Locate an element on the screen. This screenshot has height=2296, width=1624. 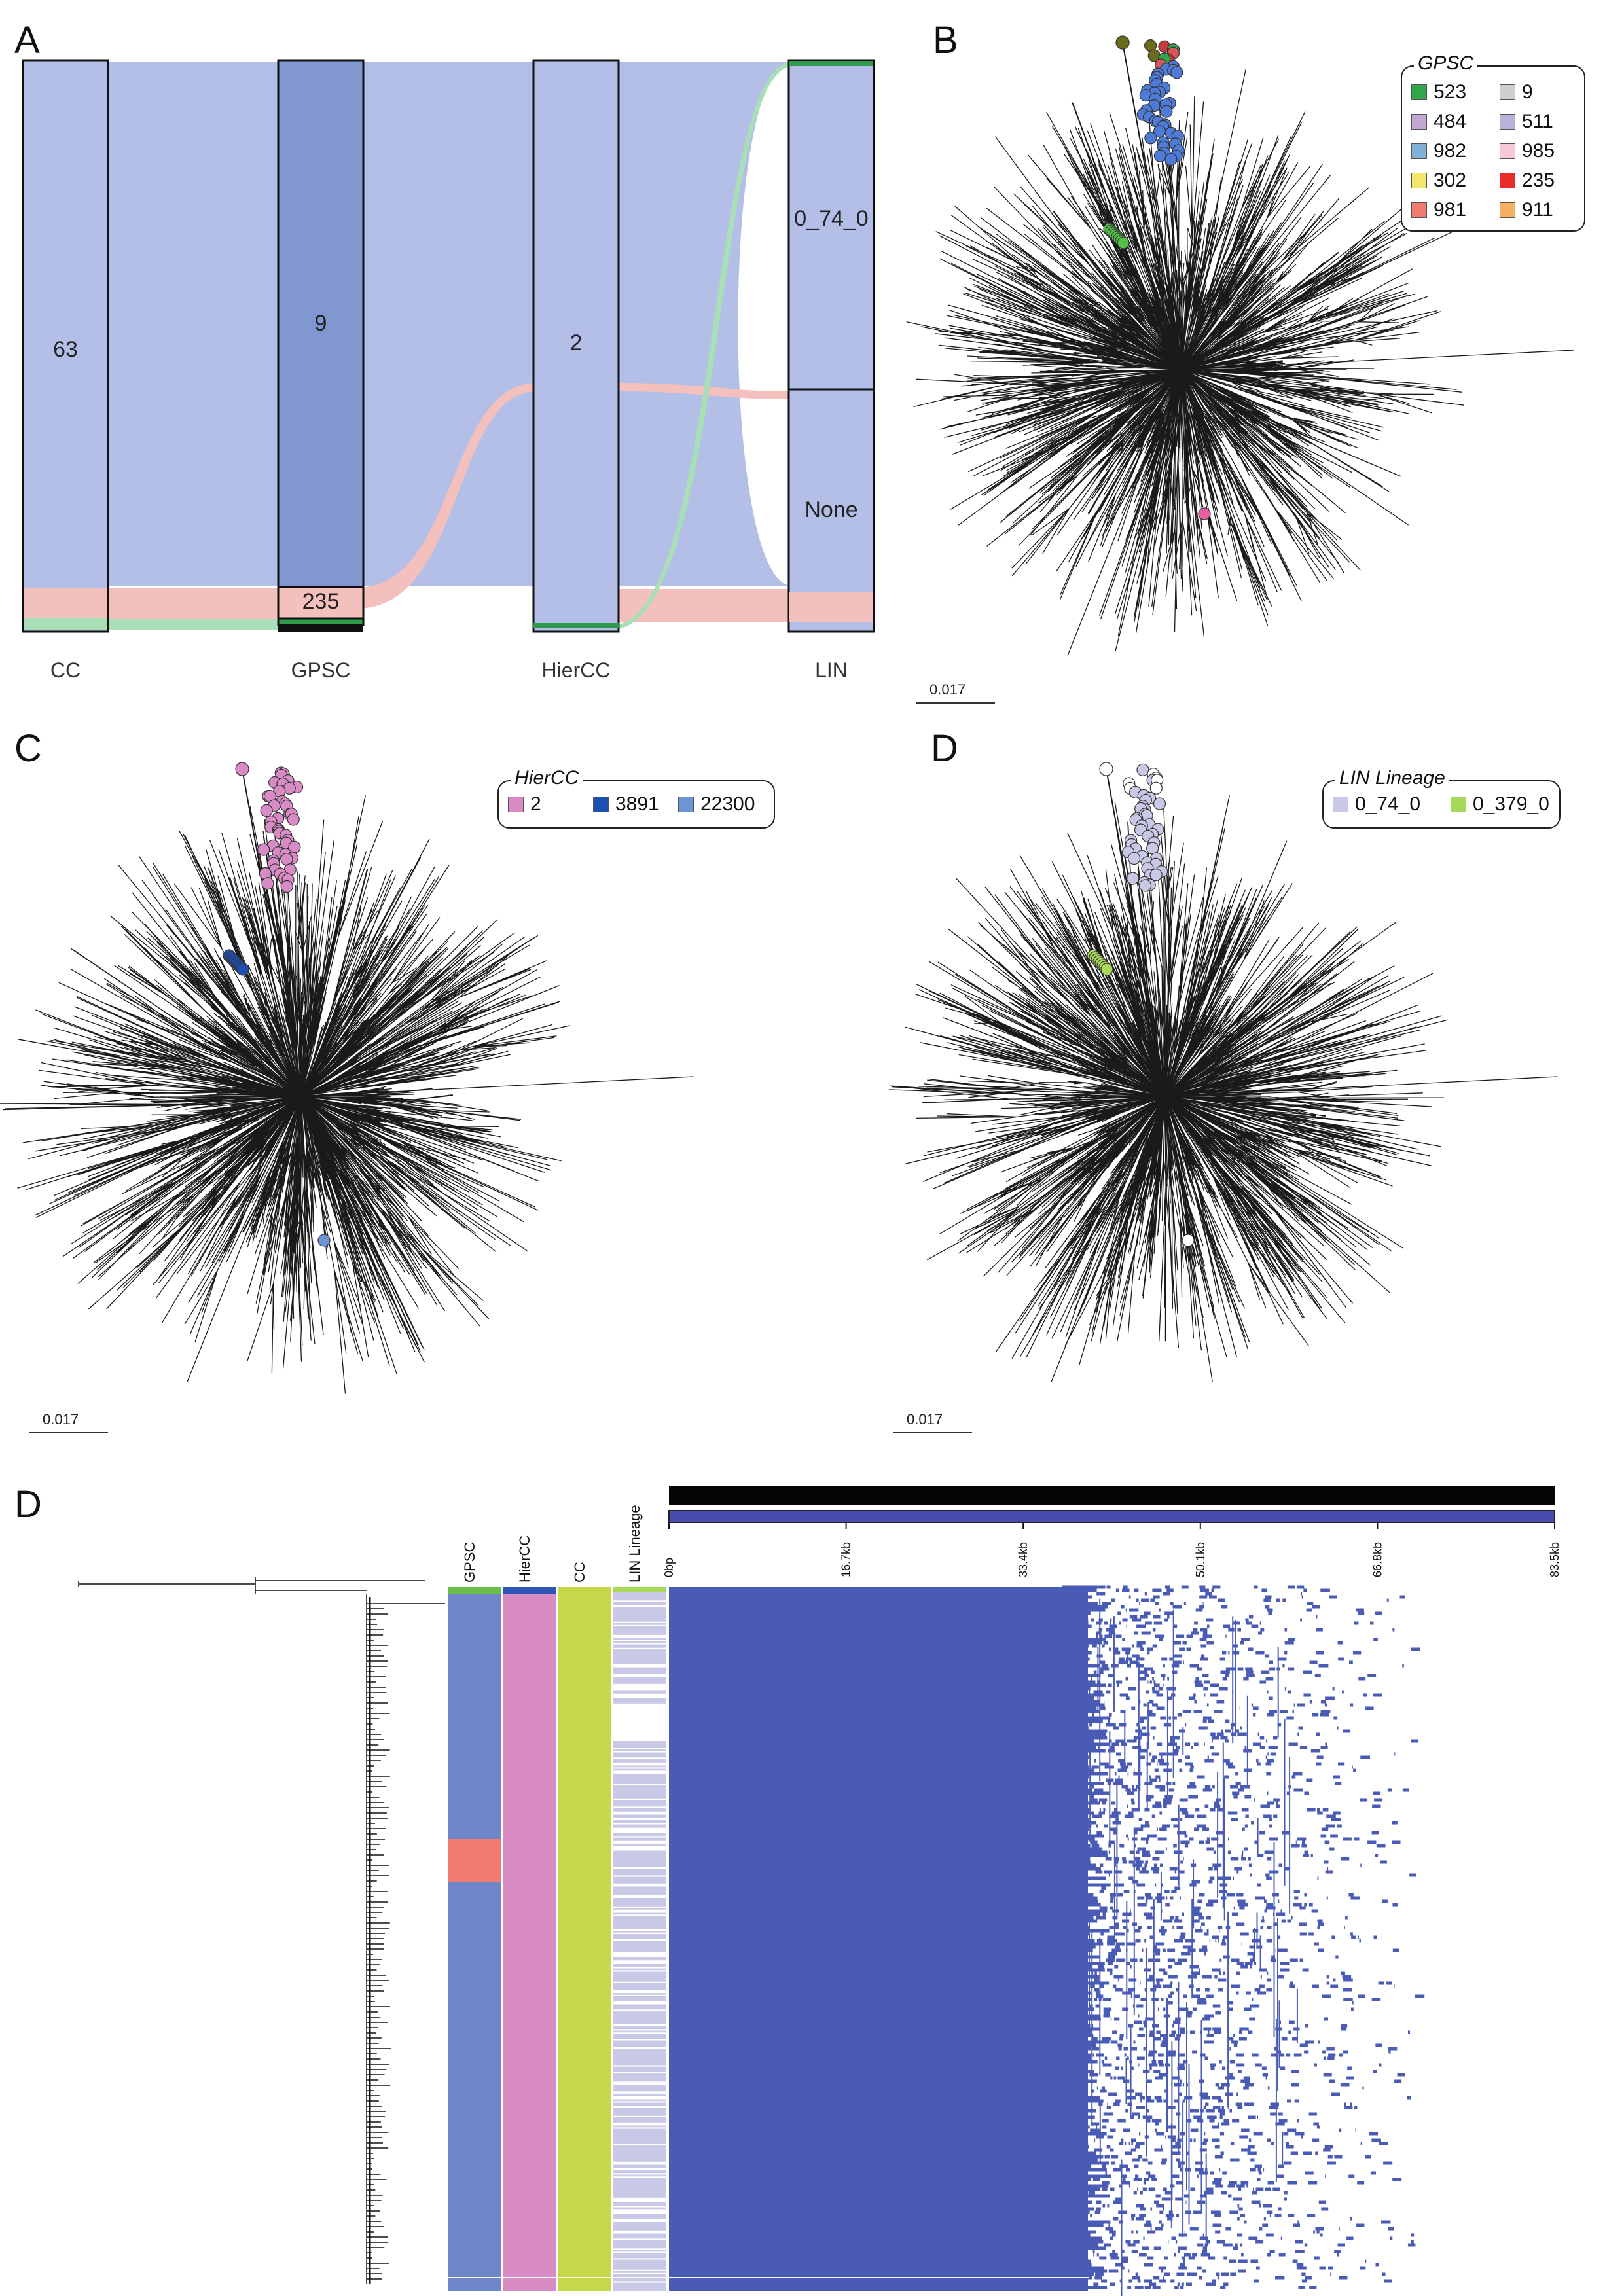
legend-label: 302 is located at coordinates (1450, 180).